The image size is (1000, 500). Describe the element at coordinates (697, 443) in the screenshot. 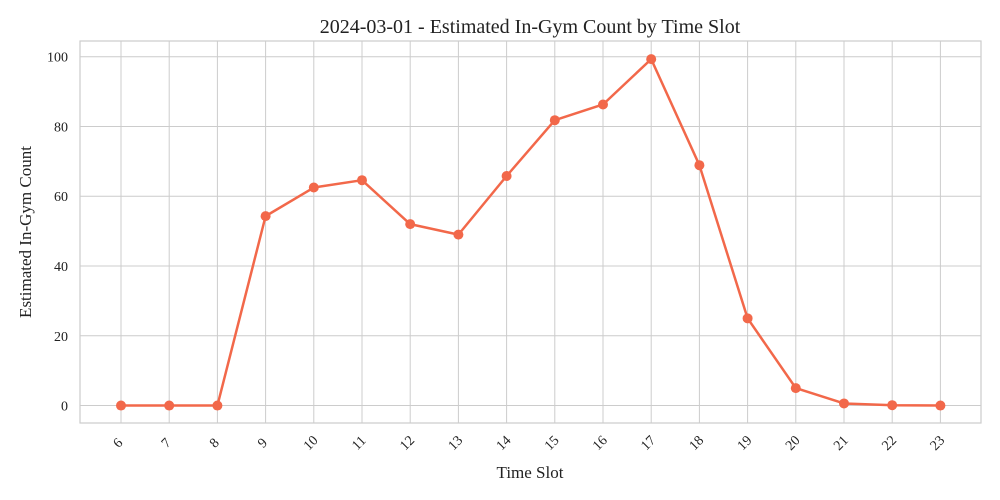

I see `x-tick-label: 18` at that location.